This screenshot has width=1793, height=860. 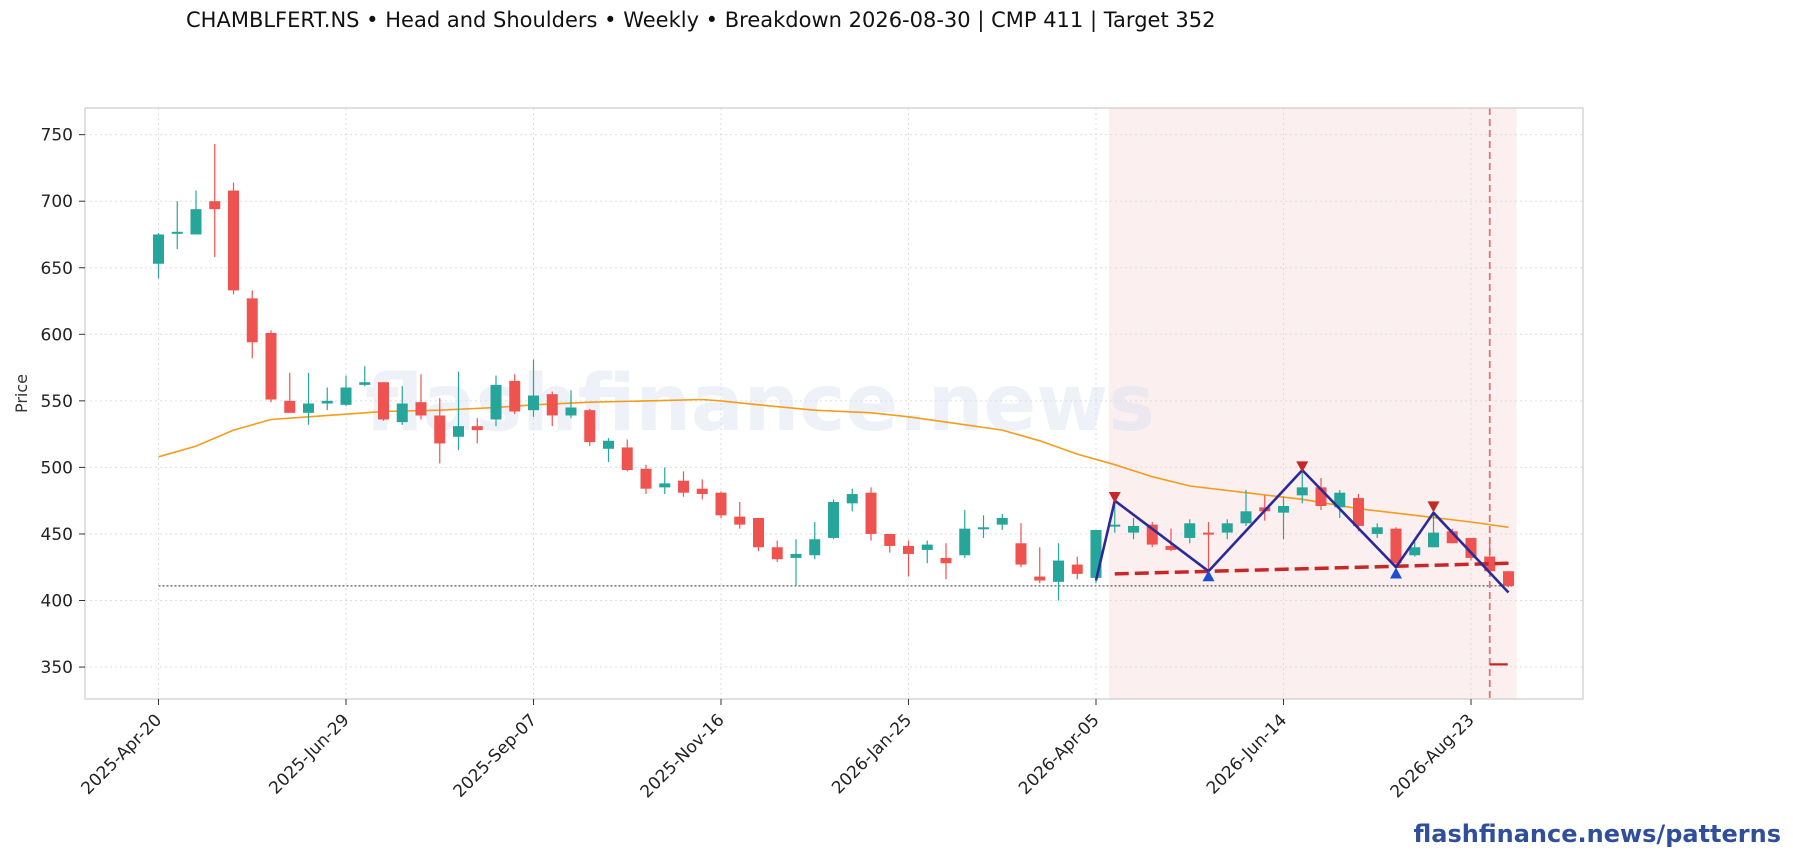 What do you see at coordinates (57, 535) in the screenshot?
I see `y-tick-label: 450` at bounding box center [57, 535].